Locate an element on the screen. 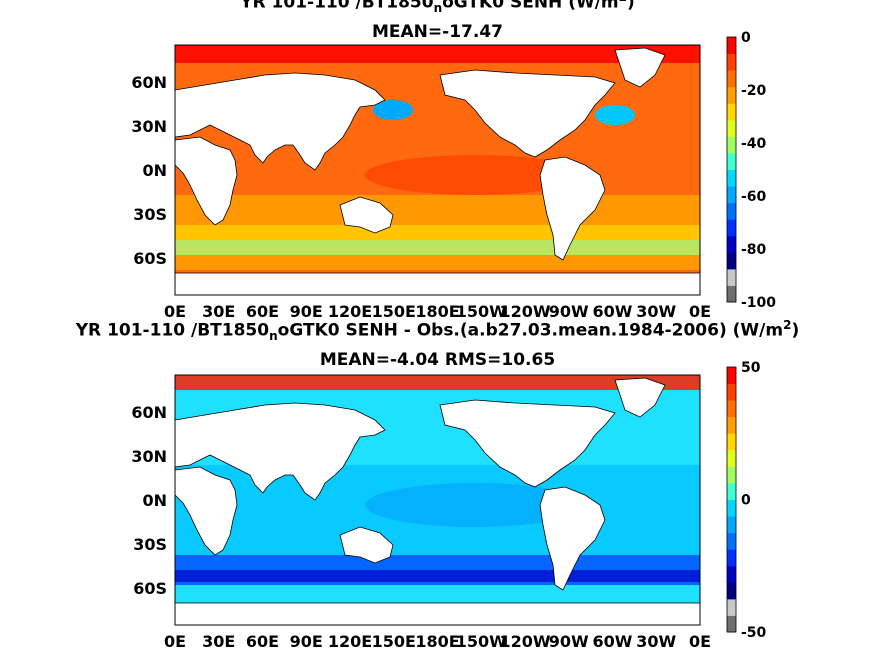 Image resolution: width=875 pixels, height=656 pixels. colorbar-tick-label: -40 is located at coordinates (754, 144).